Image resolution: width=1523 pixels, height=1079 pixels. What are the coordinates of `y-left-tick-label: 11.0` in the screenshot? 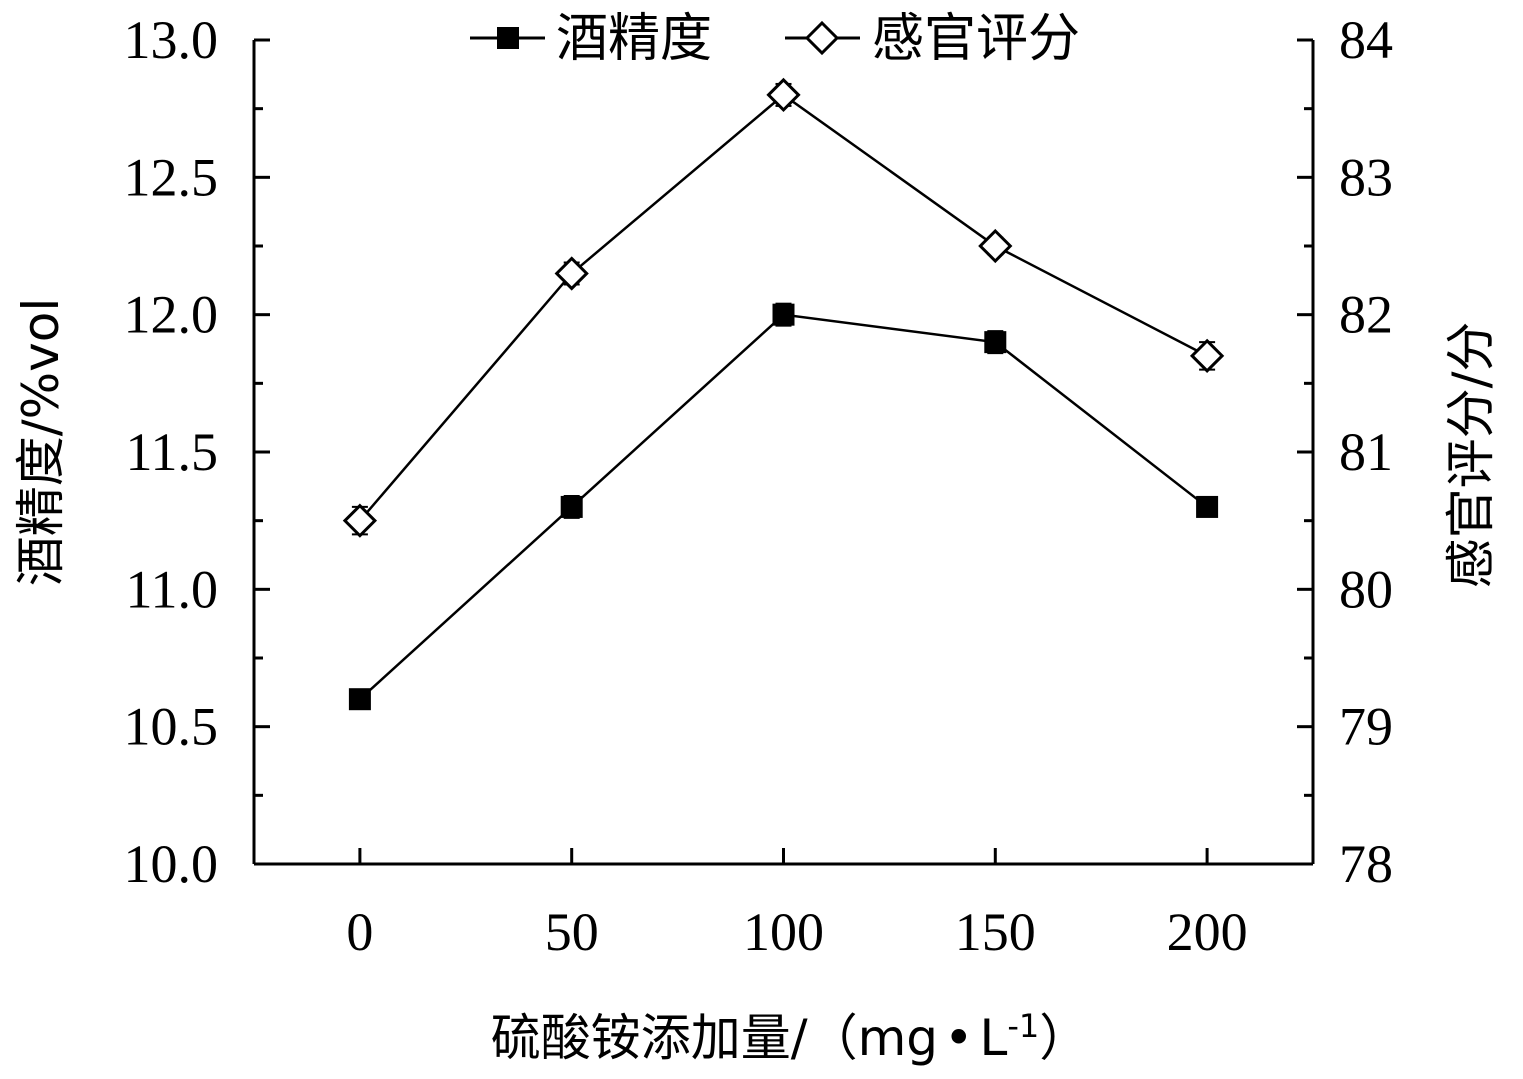 It's located at (172, 589).